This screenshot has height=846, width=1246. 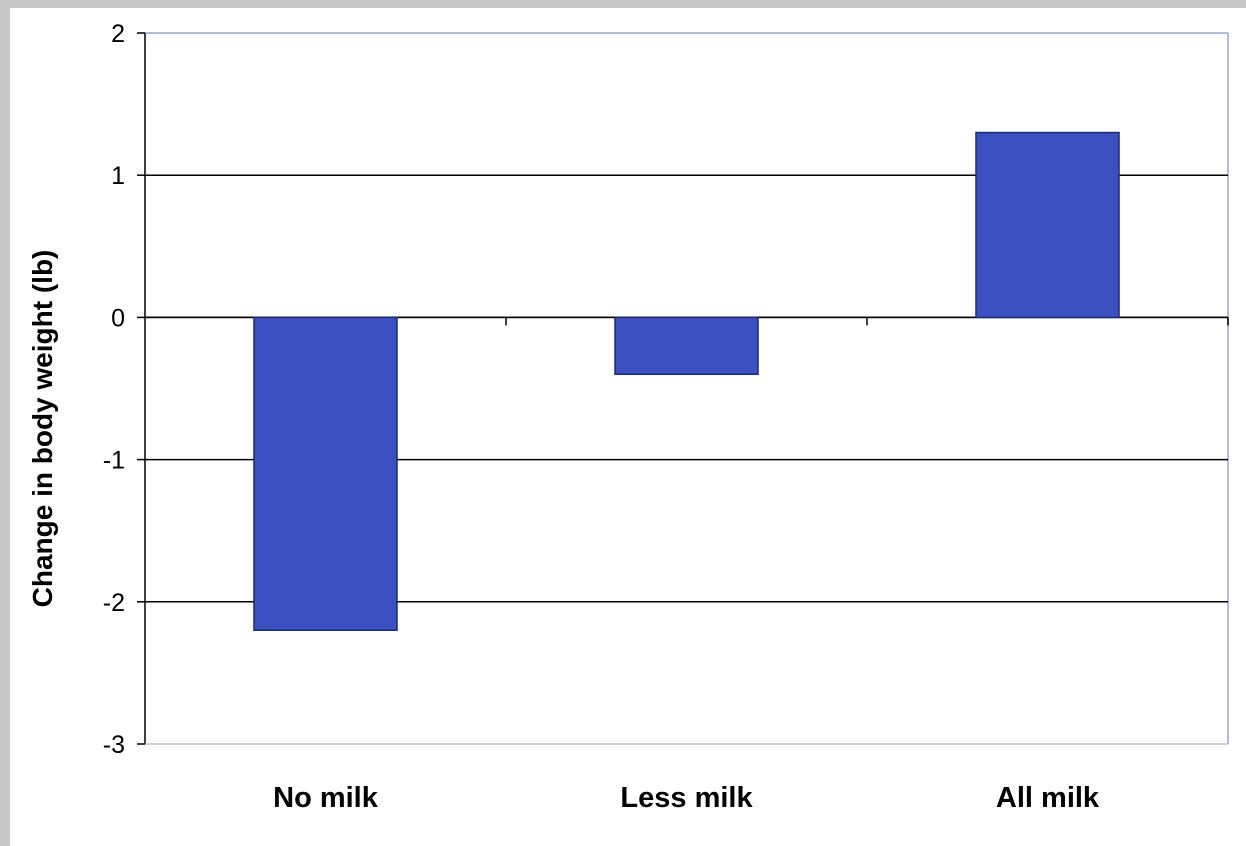 I want to click on x-category-labels: No milk Less milk All milk, so click(x=686, y=798).